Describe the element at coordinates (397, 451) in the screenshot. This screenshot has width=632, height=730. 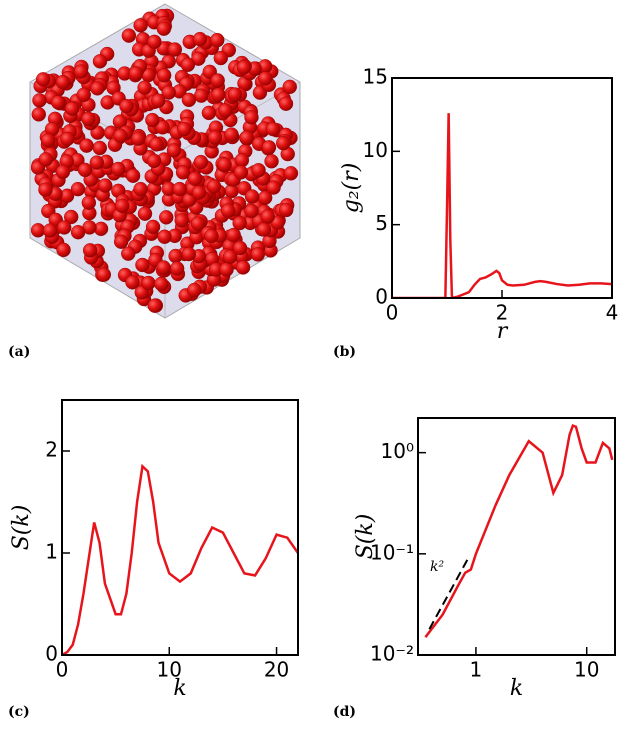
I see `y-tick-label: 10⁰` at that location.